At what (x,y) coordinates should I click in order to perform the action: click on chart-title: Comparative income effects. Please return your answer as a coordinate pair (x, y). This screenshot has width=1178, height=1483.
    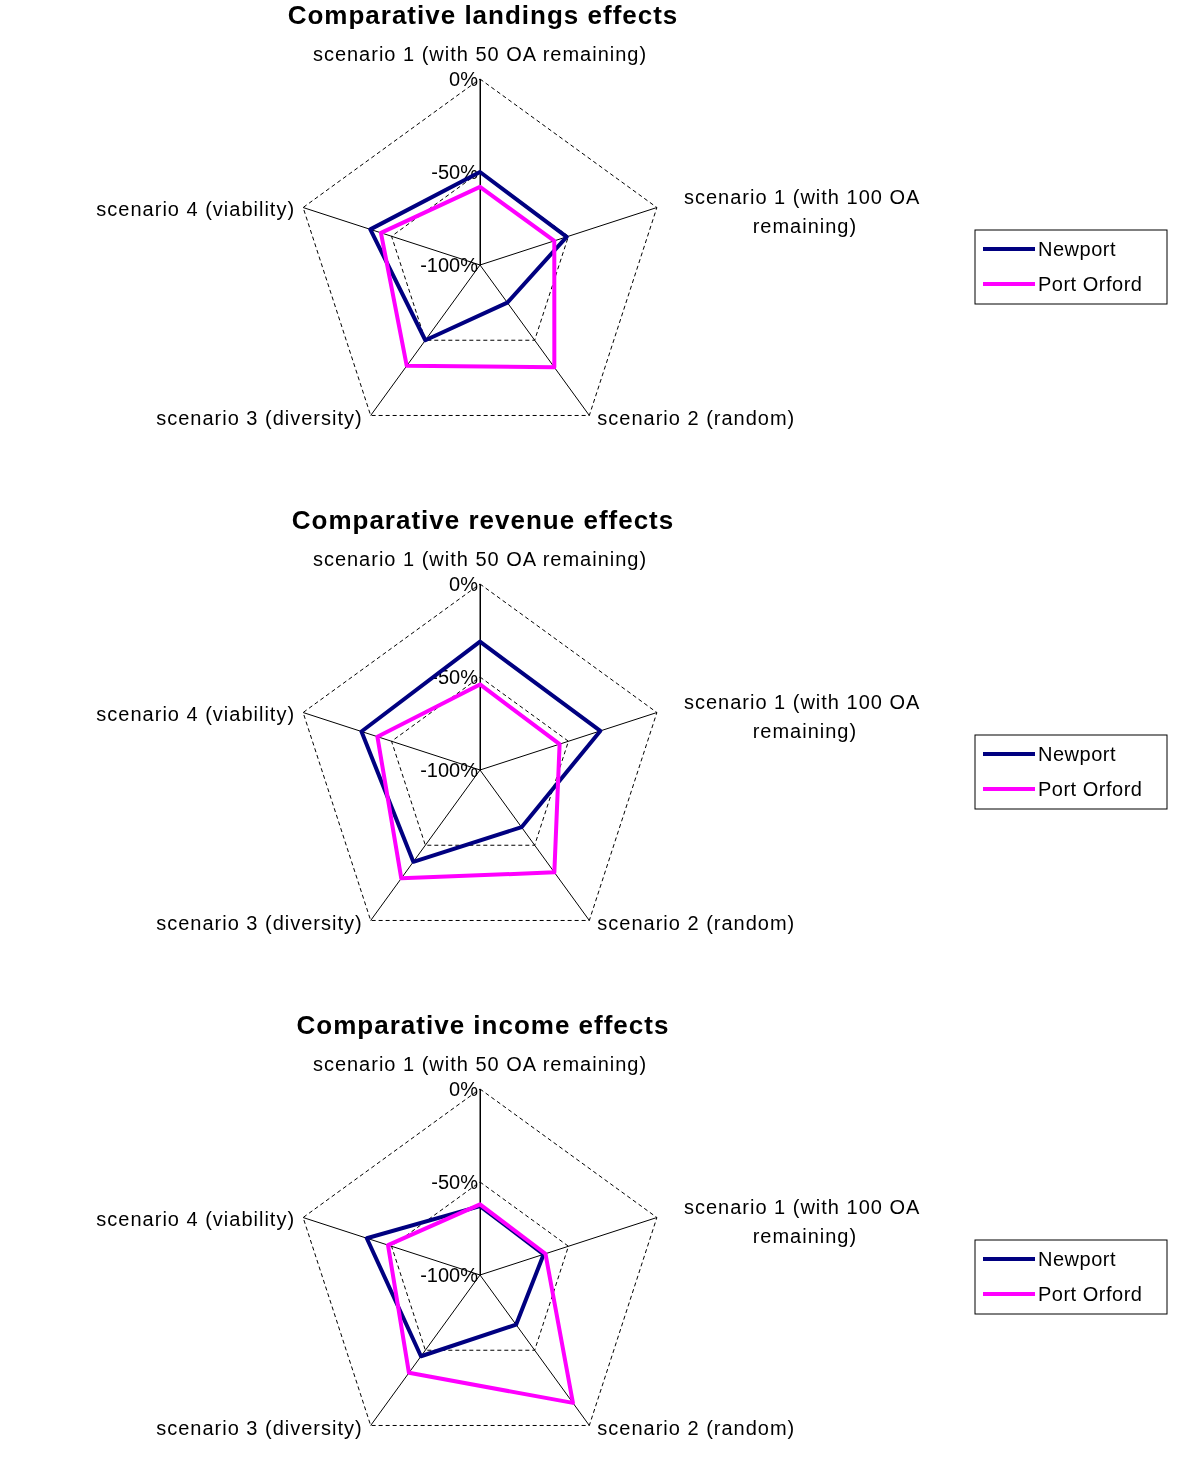
    Looking at the image, I should click on (483, 1025).